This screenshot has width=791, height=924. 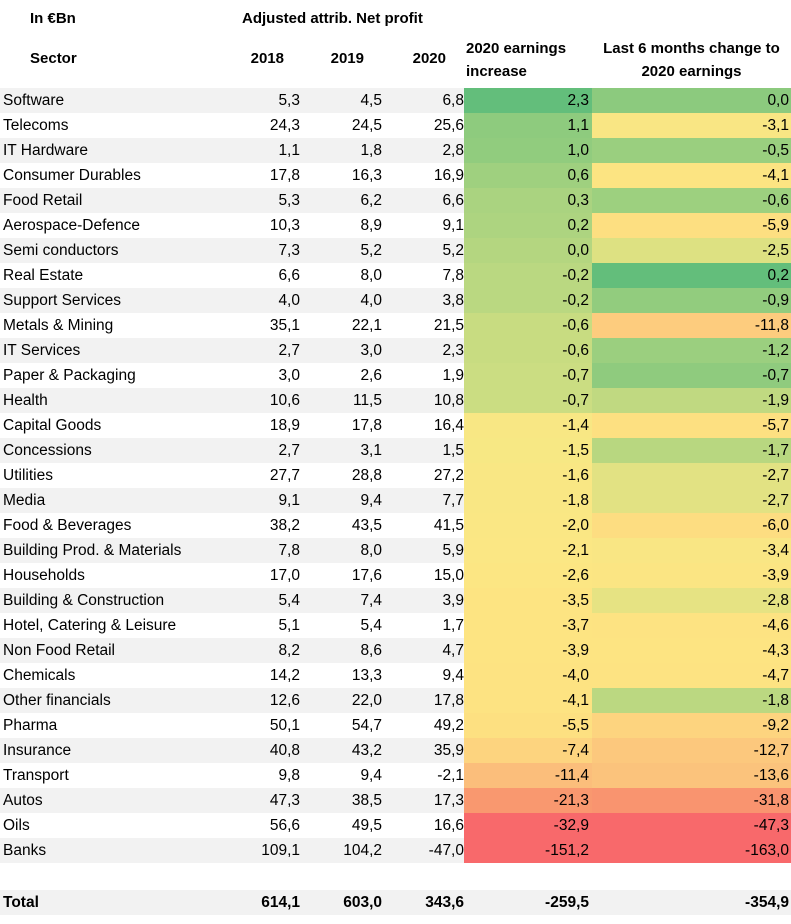 I want to click on value-2020-cell: 3,9, so click(x=453, y=600).